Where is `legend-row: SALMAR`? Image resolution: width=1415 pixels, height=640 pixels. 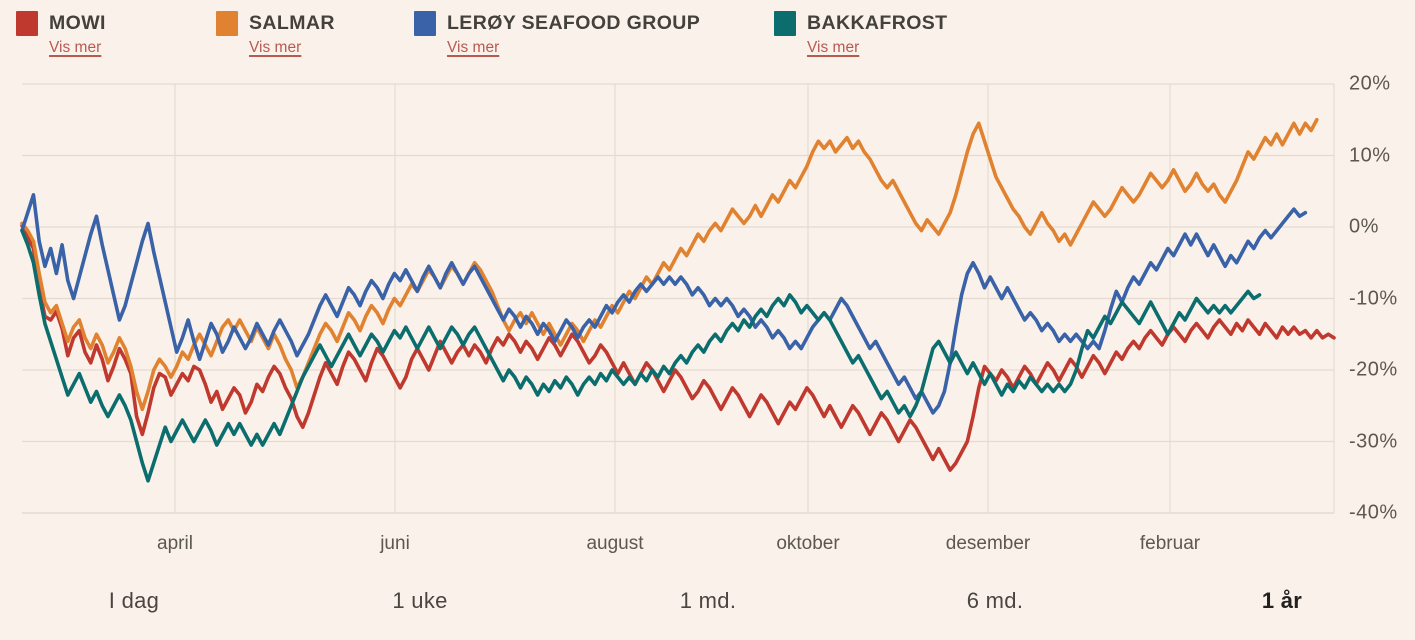 legend-row: SALMAR is located at coordinates (275, 23).